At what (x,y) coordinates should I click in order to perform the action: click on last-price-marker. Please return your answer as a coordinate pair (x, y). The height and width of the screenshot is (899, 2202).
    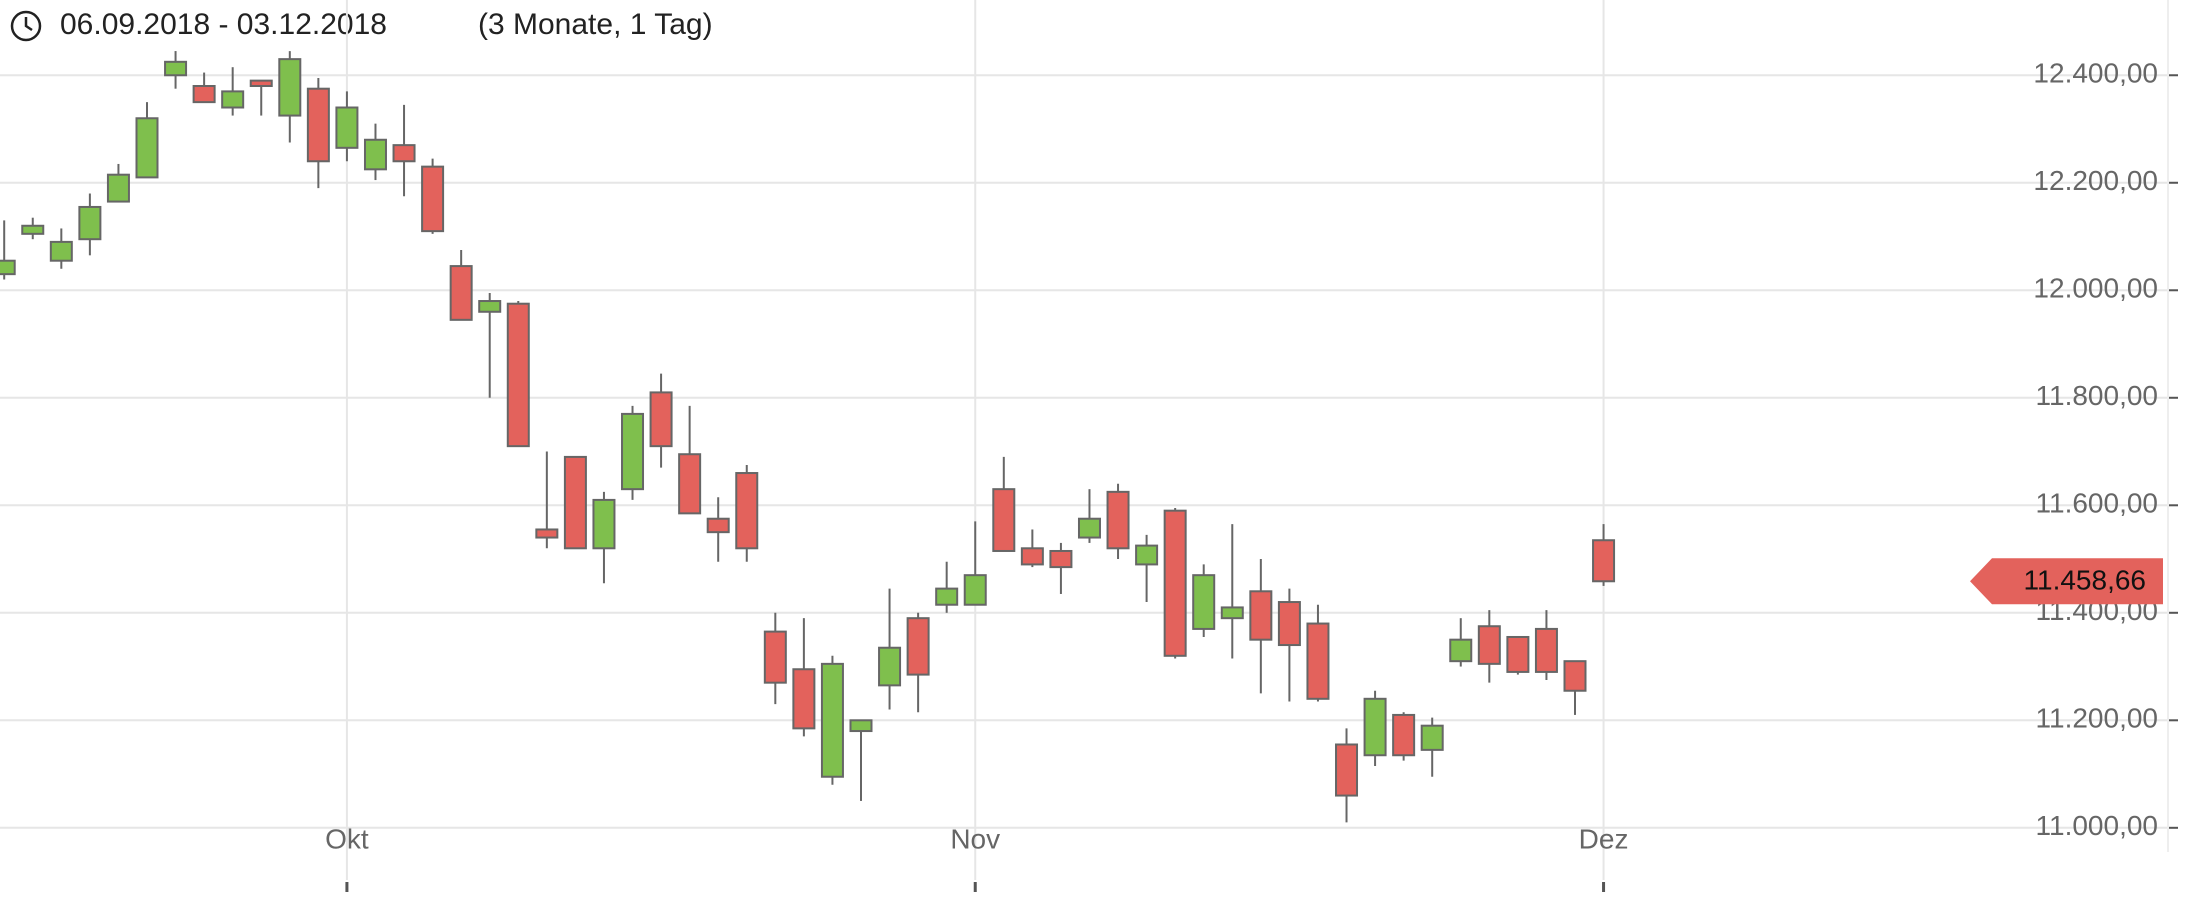
    Looking at the image, I should click on (2066, 581).